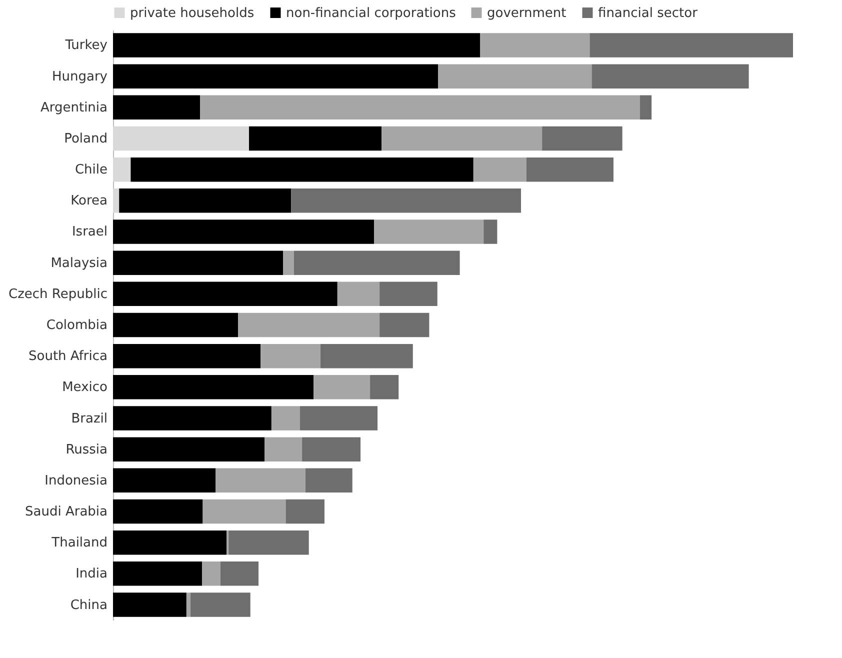  I want to click on y-tick-label: Korea, so click(89, 201).